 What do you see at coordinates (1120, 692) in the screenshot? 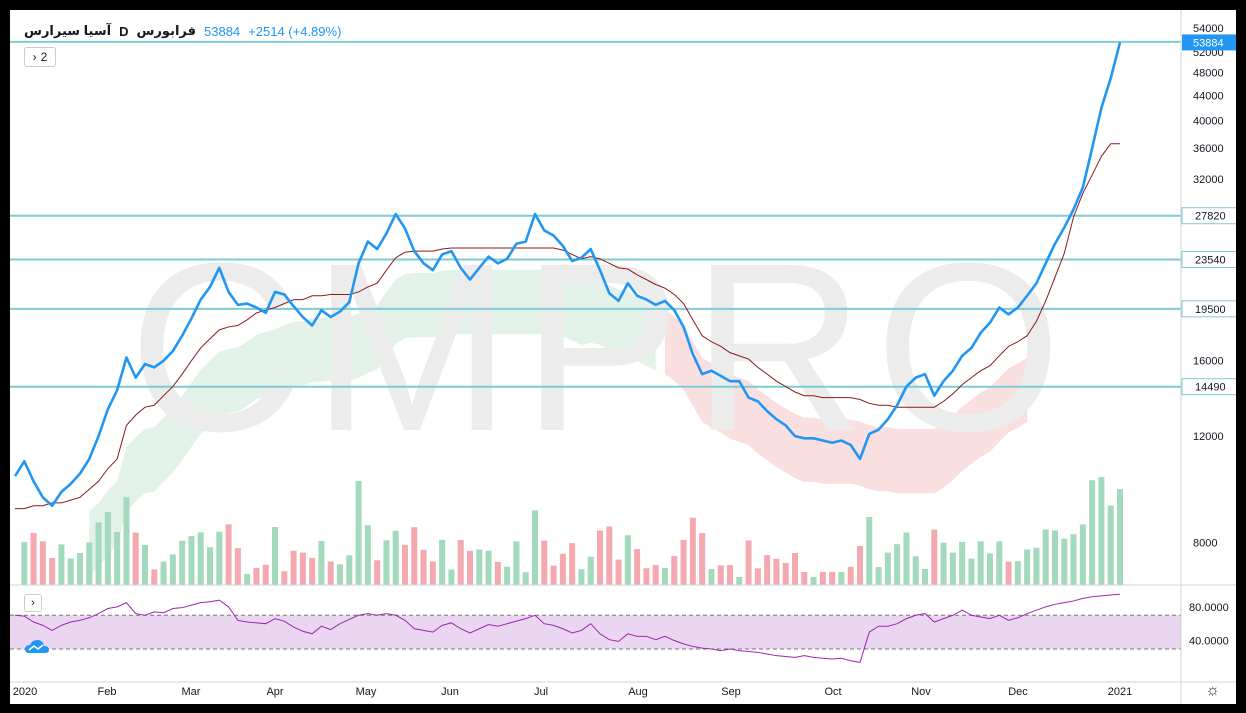
I see `time-tick-label: 2021` at bounding box center [1120, 692].